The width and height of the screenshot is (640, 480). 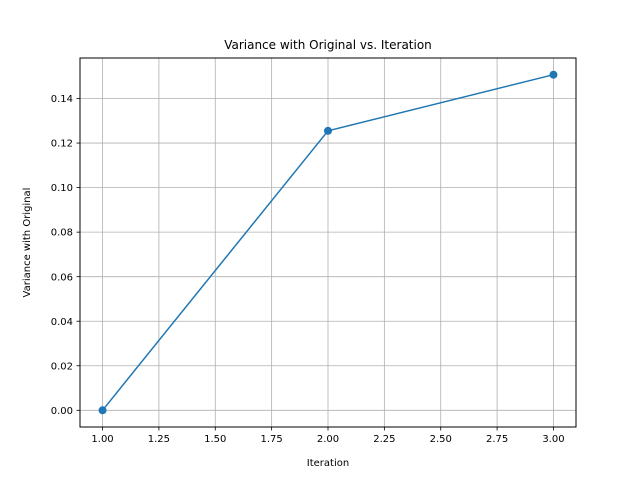 I want to click on x-tick-label: 1.50, so click(x=215, y=439).